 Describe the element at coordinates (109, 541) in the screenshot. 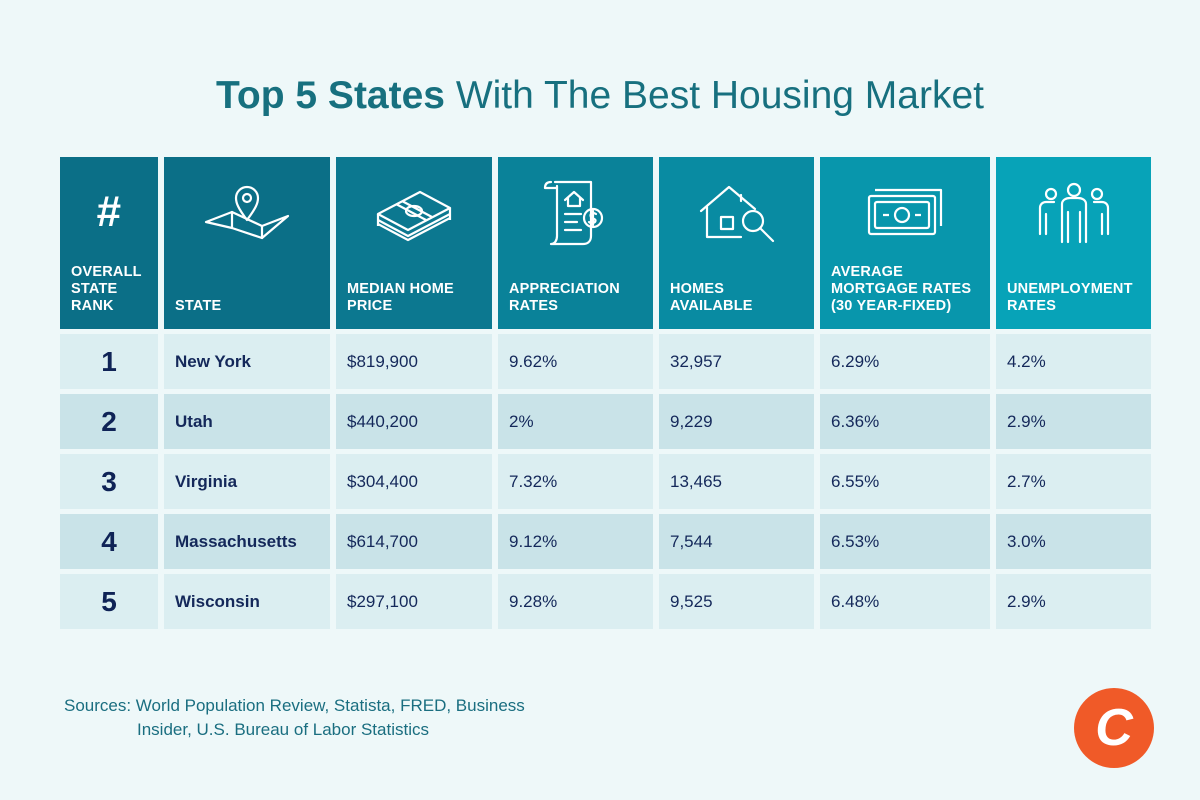

I see `rank-cell: 4` at that location.